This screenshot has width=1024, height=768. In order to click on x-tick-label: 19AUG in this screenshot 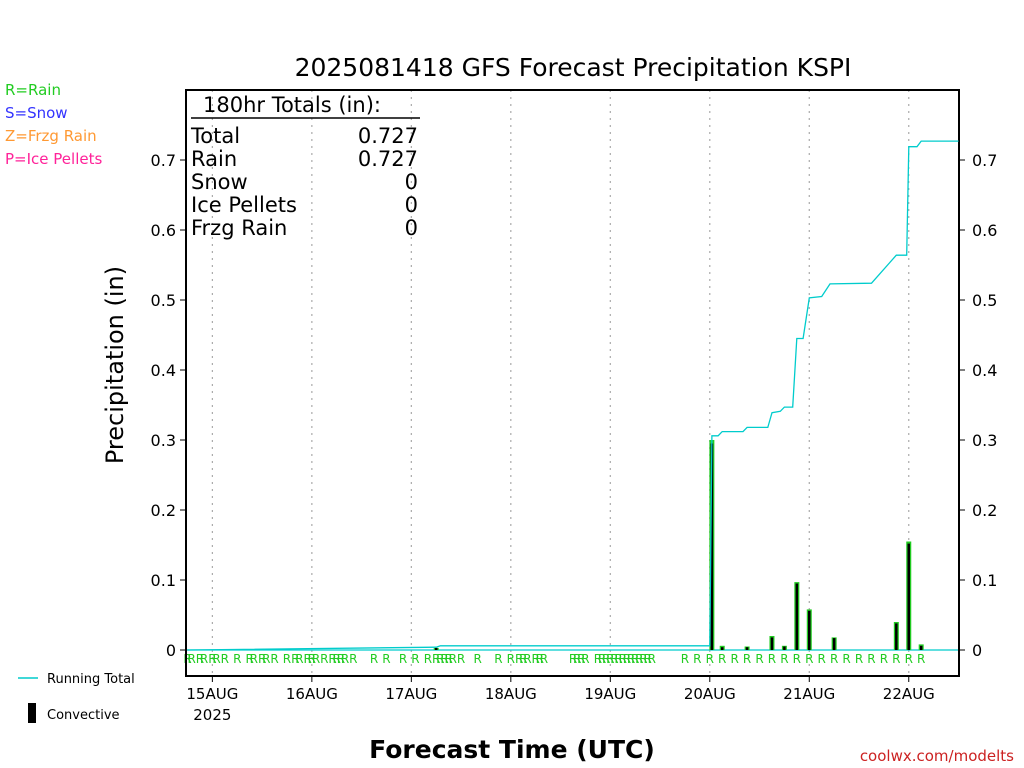, I will do `click(610, 694)`.